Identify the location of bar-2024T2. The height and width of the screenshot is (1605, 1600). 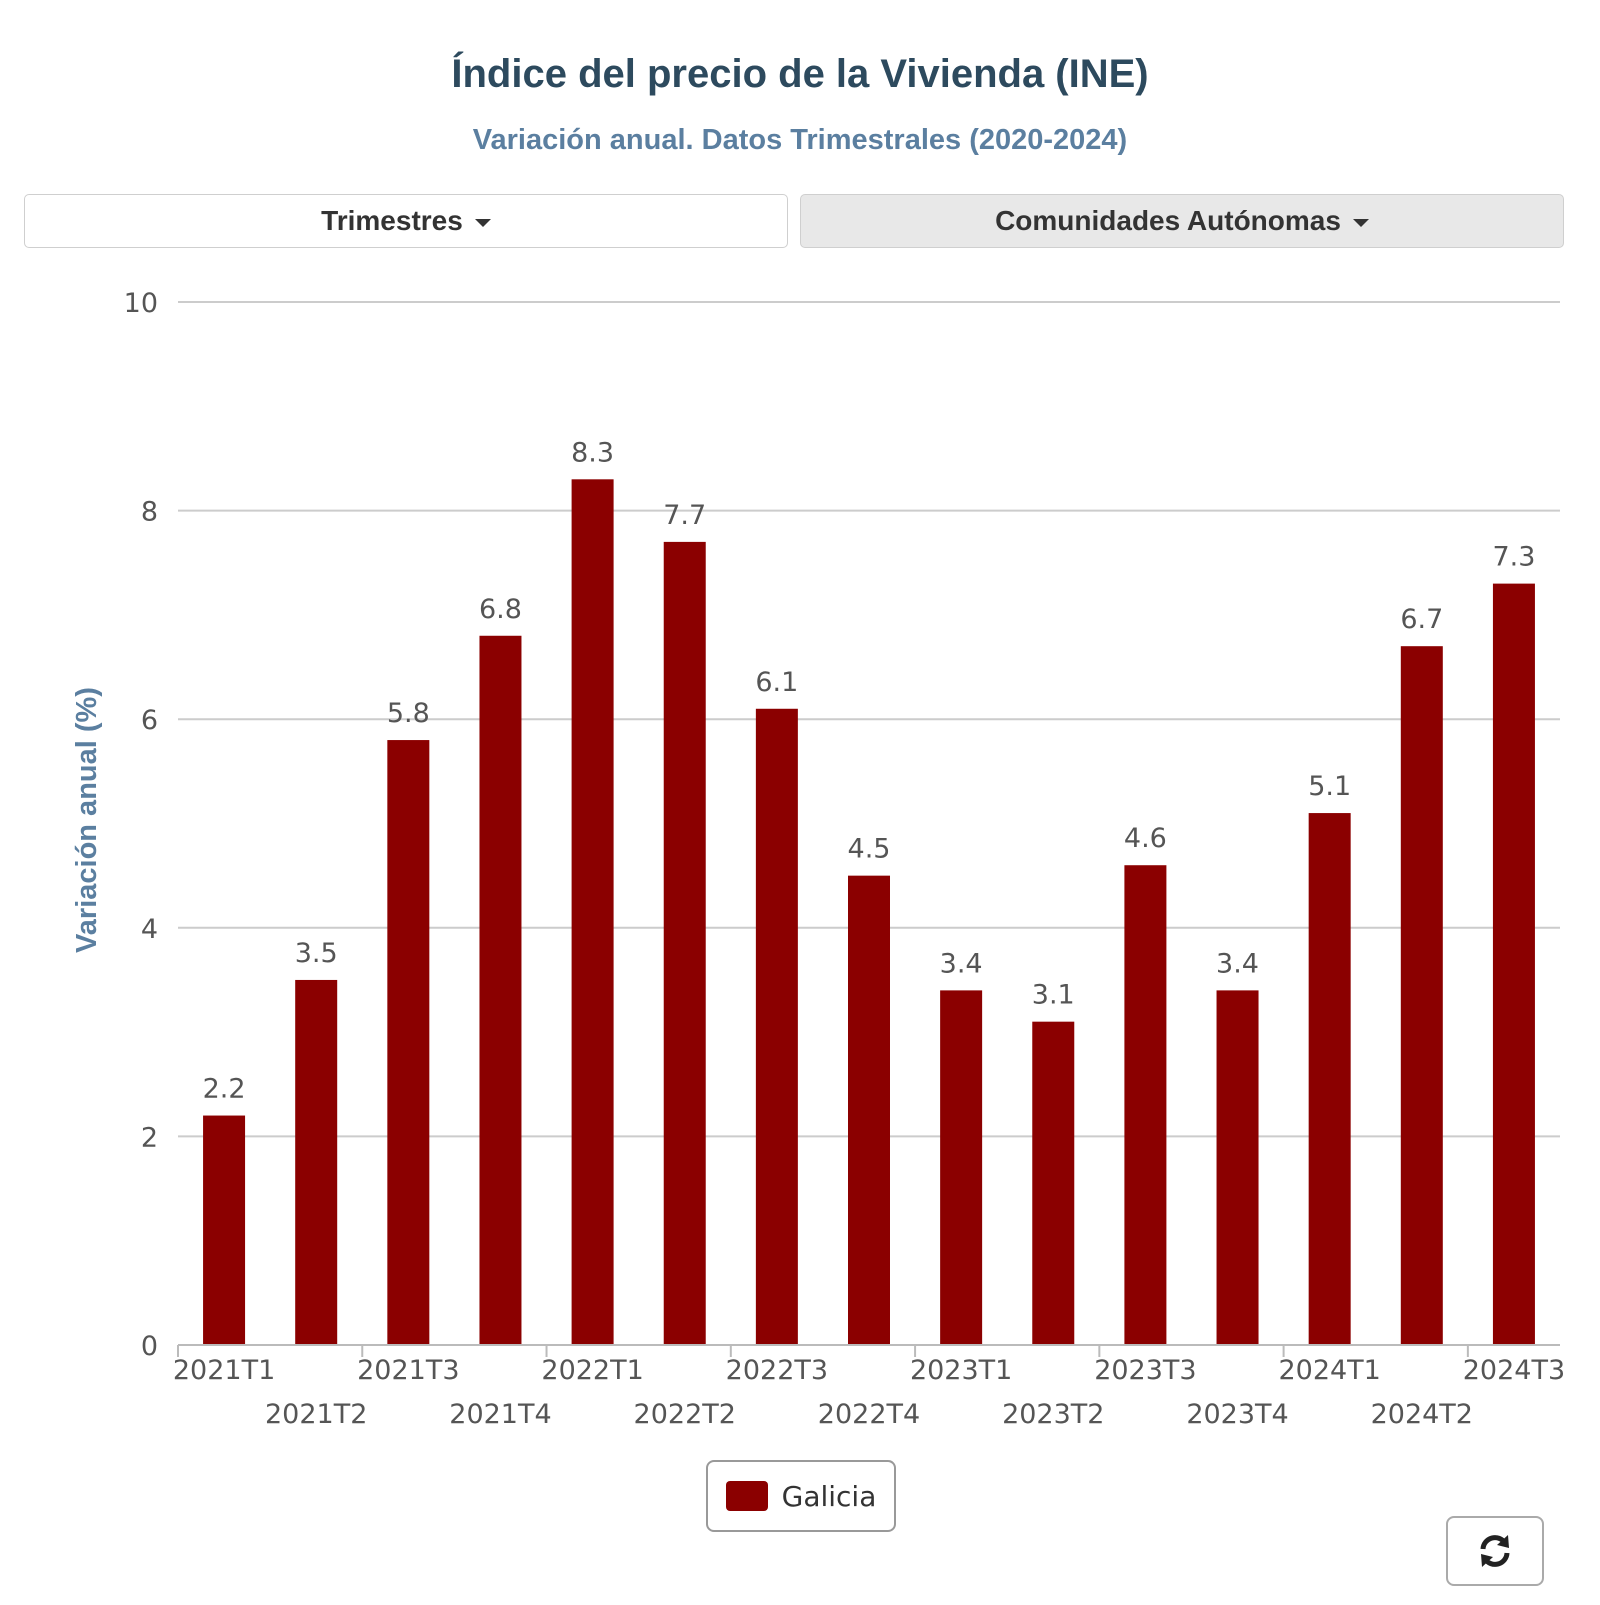
(1421, 995).